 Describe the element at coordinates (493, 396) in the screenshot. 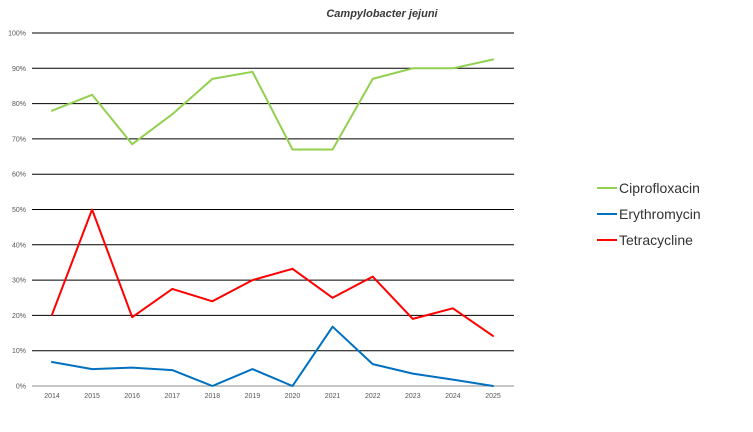

I see `x-tick-label: 2025` at that location.